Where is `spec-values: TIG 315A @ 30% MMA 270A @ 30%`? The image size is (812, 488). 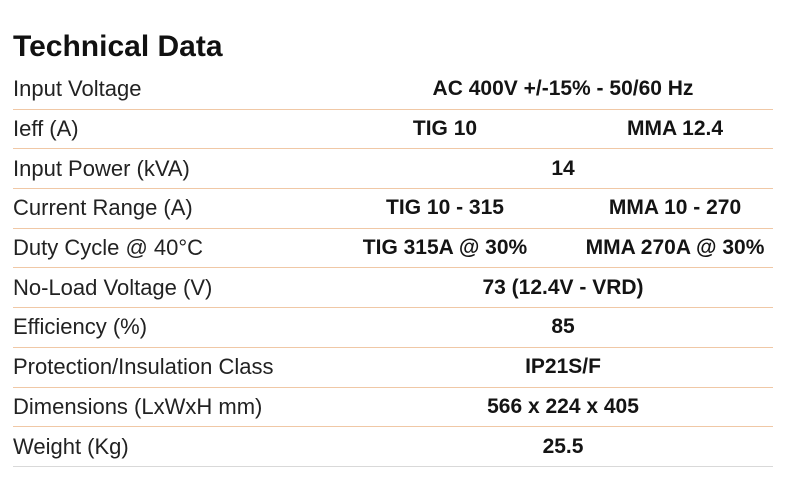
spec-values: TIG 315A @ 30% MMA 270A @ 30% is located at coordinates (553, 248).